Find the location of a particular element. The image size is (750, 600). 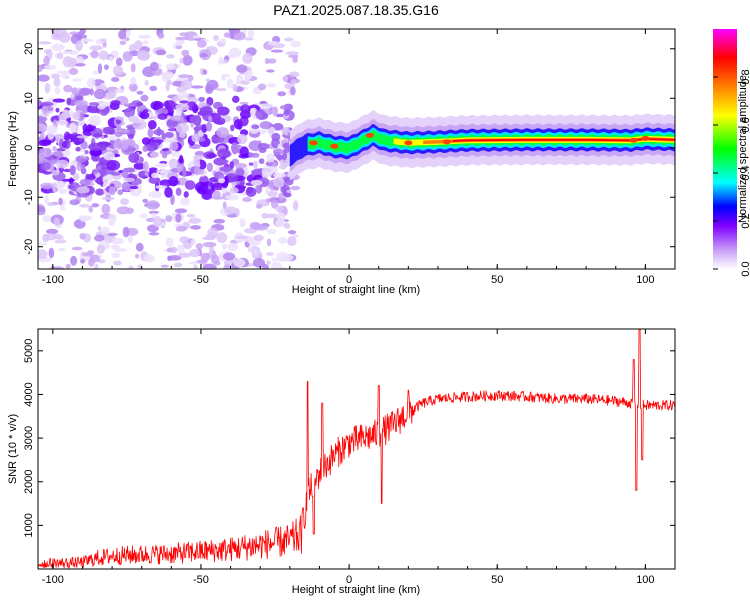

spectrogram-xtick-label: -100 is located at coordinates (53, 280).